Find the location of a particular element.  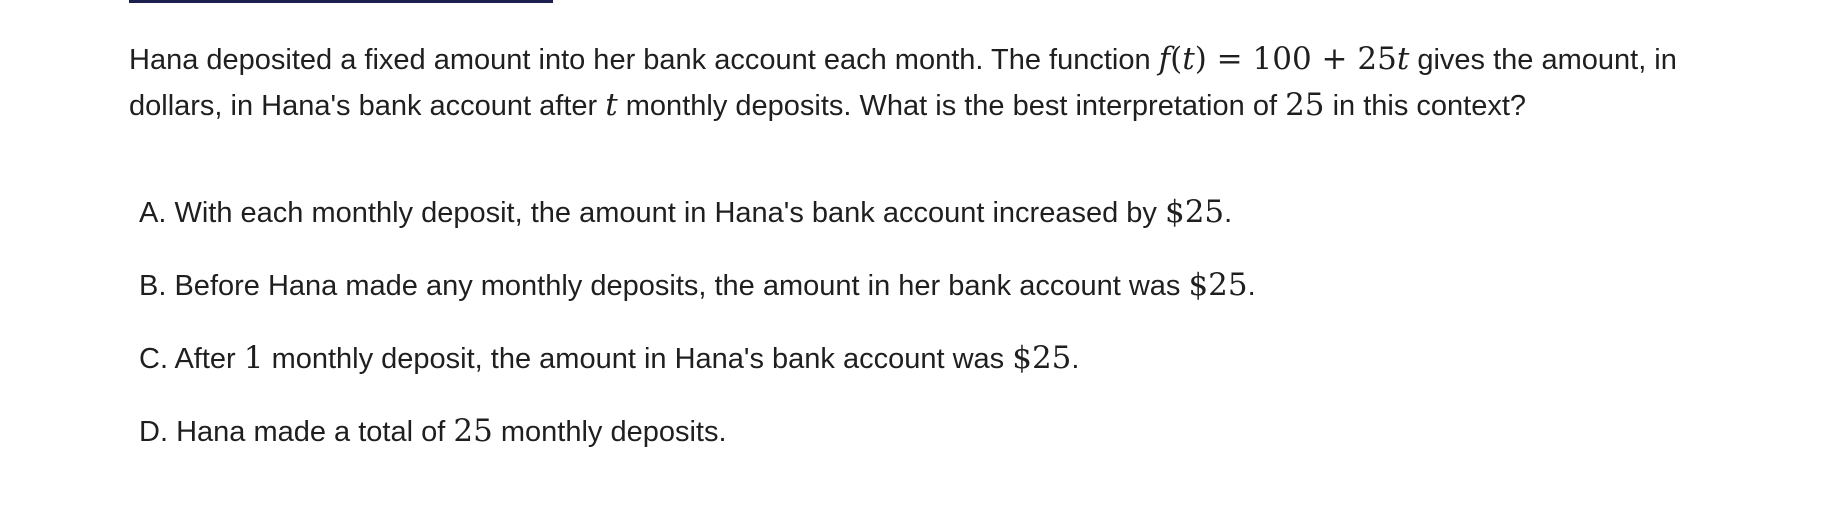

choice-text: After is located at coordinates (209, 359).